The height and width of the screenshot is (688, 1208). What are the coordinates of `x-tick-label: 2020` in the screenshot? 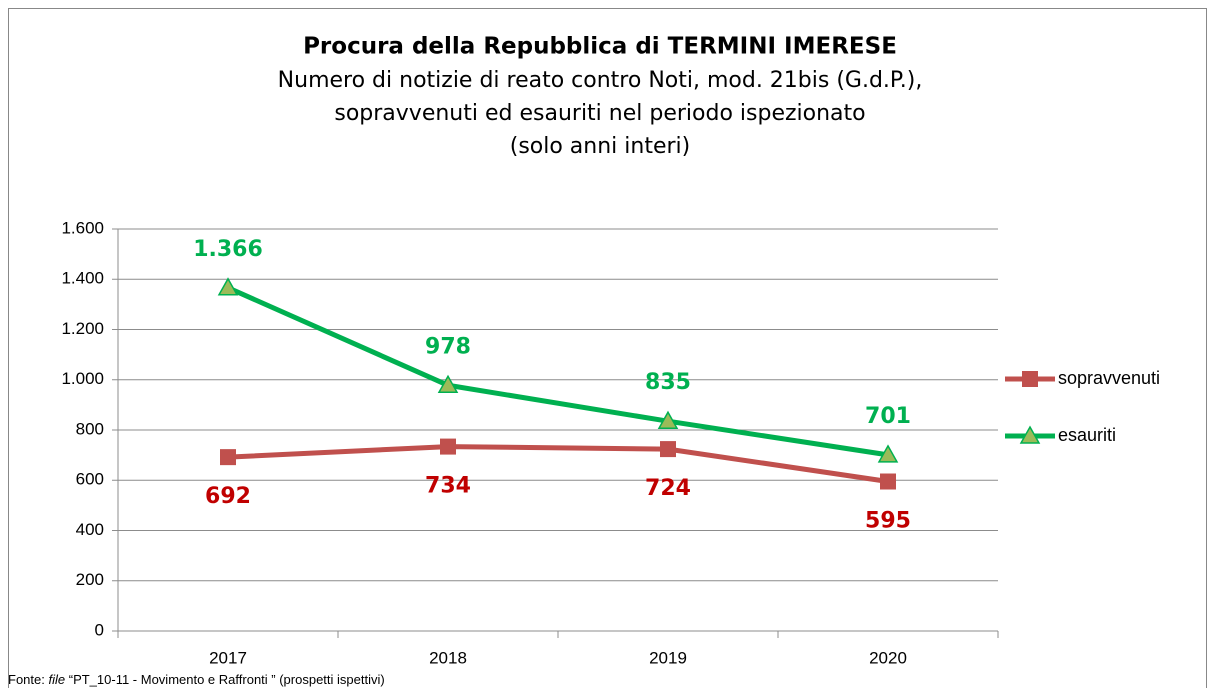 It's located at (888, 657).